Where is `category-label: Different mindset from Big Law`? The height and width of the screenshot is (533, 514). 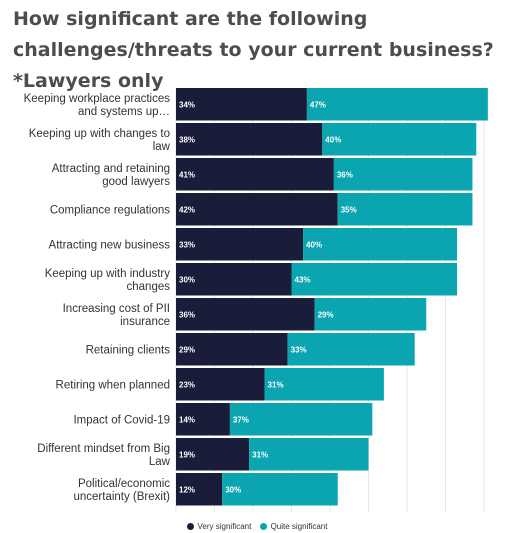 category-label: Different mindset from Big Law is located at coordinates (103, 455).